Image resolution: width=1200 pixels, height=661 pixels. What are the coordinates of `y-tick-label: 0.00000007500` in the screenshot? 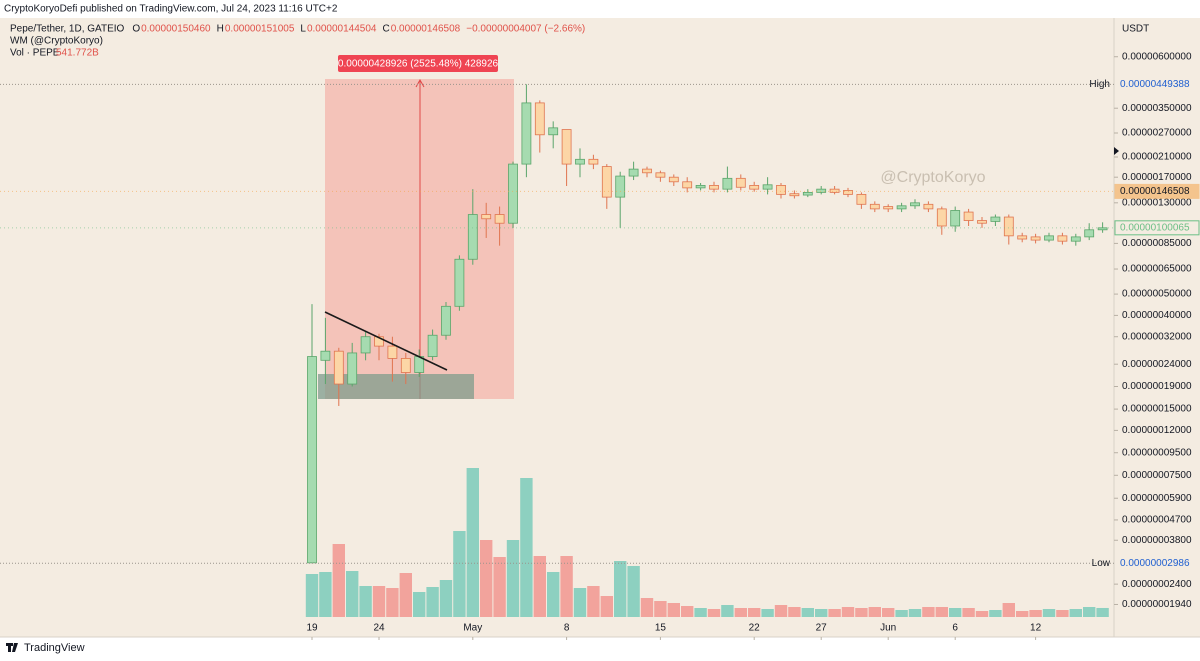 It's located at (1157, 475).